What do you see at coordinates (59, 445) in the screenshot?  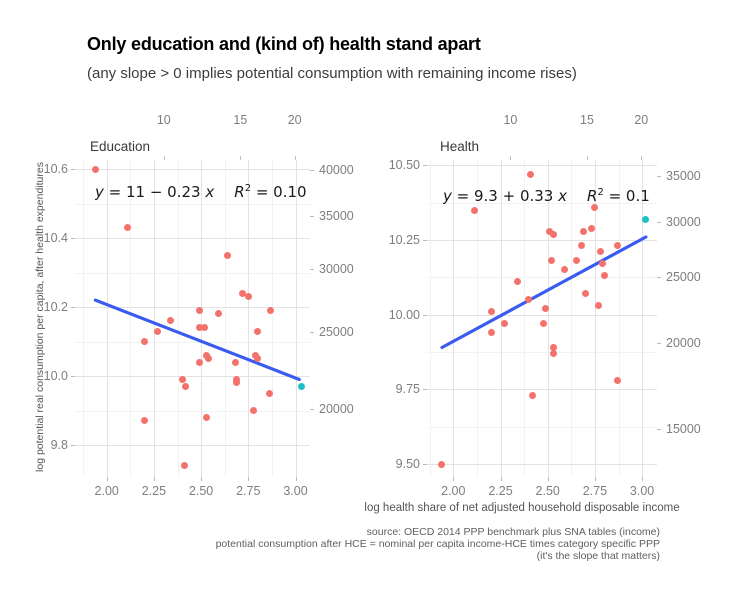 I see `y-tick-label: 9.8` at bounding box center [59, 445].